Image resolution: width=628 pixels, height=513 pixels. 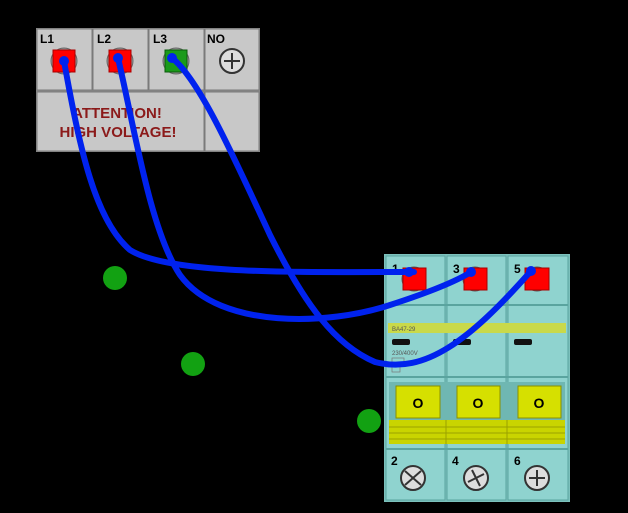 What do you see at coordinates (404, 330) in the screenshot?
I see `breaker-model: BA47-29` at bounding box center [404, 330].